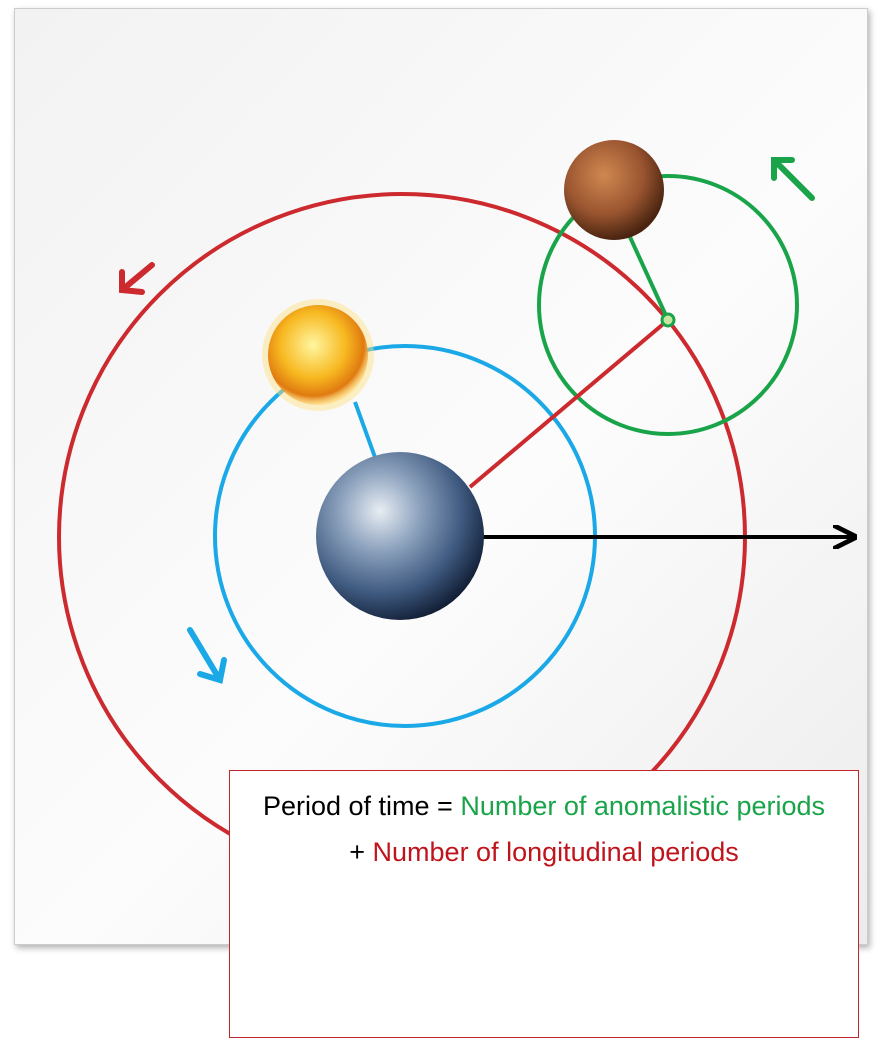 Image resolution: width=883 pixels, height=1047 pixels. Describe the element at coordinates (361, 852) in the screenshot. I see `caption-text: +` at that location.